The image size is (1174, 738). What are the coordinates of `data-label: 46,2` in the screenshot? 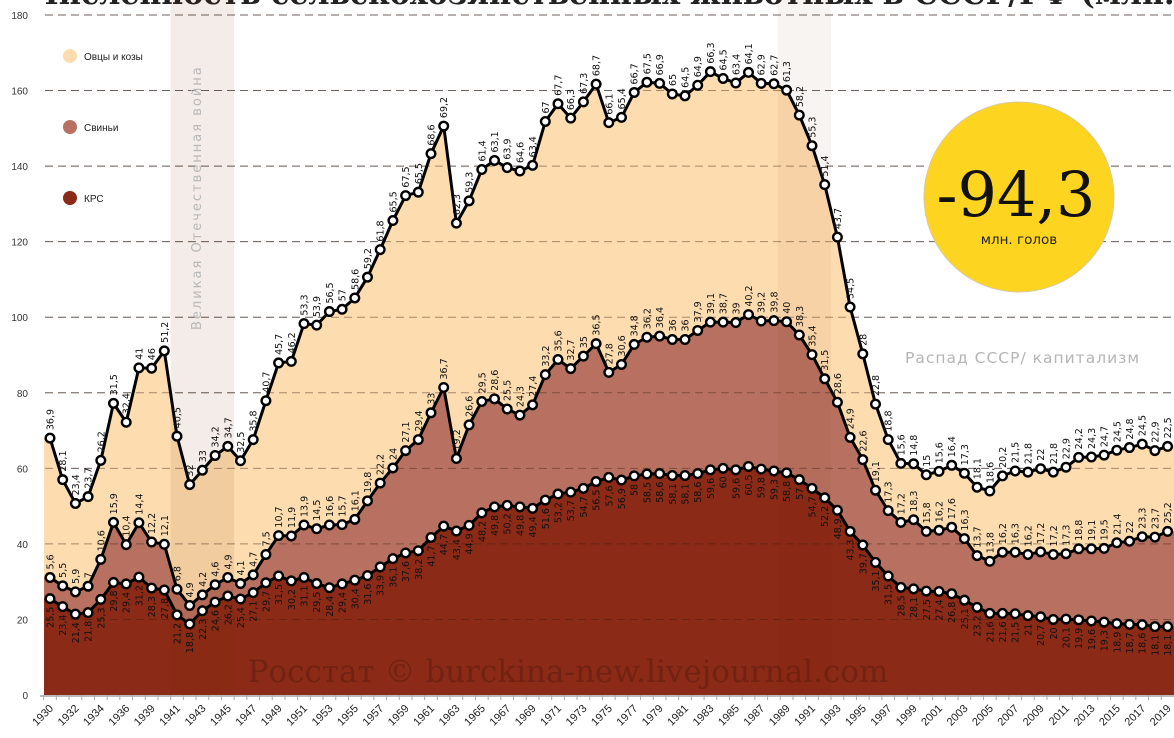 It's located at (292, 342).